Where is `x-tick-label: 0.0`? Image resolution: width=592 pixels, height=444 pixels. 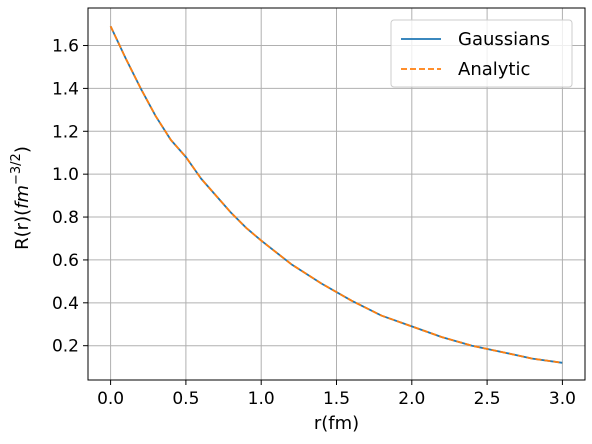 x-tick-label: 0.0 is located at coordinates (110, 399).